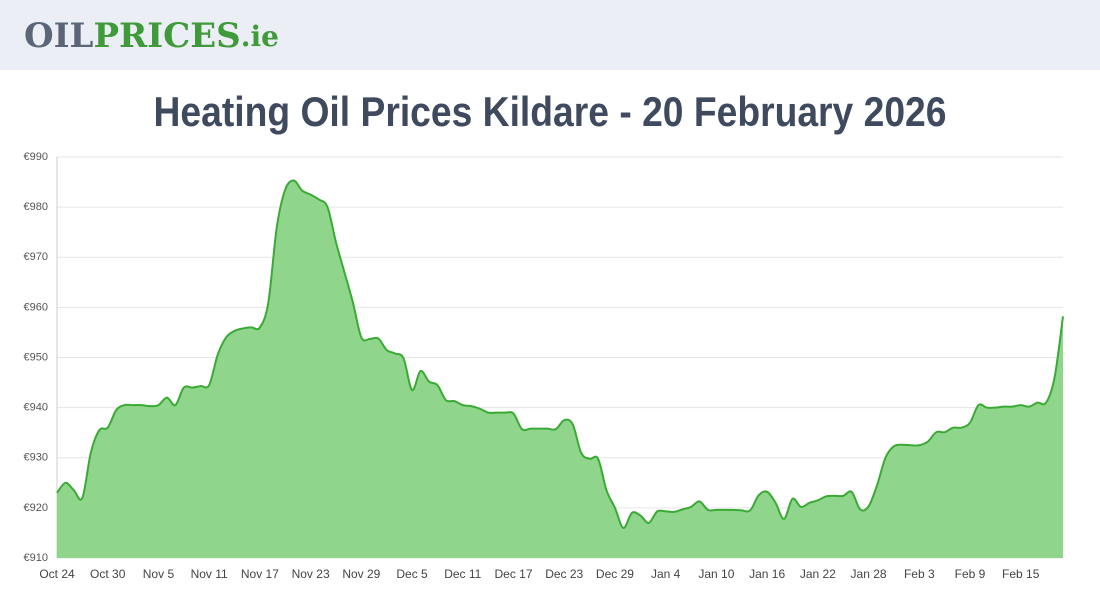 The image size is (1100, 605). What do you see at coordinates (818, 574) in the screenshot?
I see `x-tick-label: Jan 22` at bounding box center [818, 574].